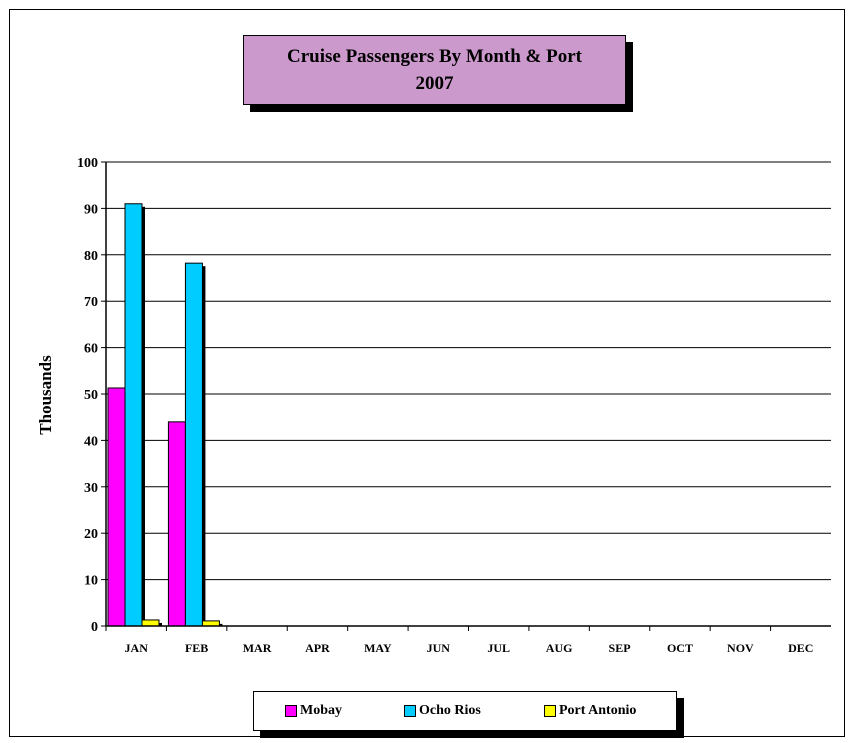 This screenshot has width=854, height=743. Describe the element at coordinates (91, 349) in the screenshot. I see `y-tick-label: 60` at that location.